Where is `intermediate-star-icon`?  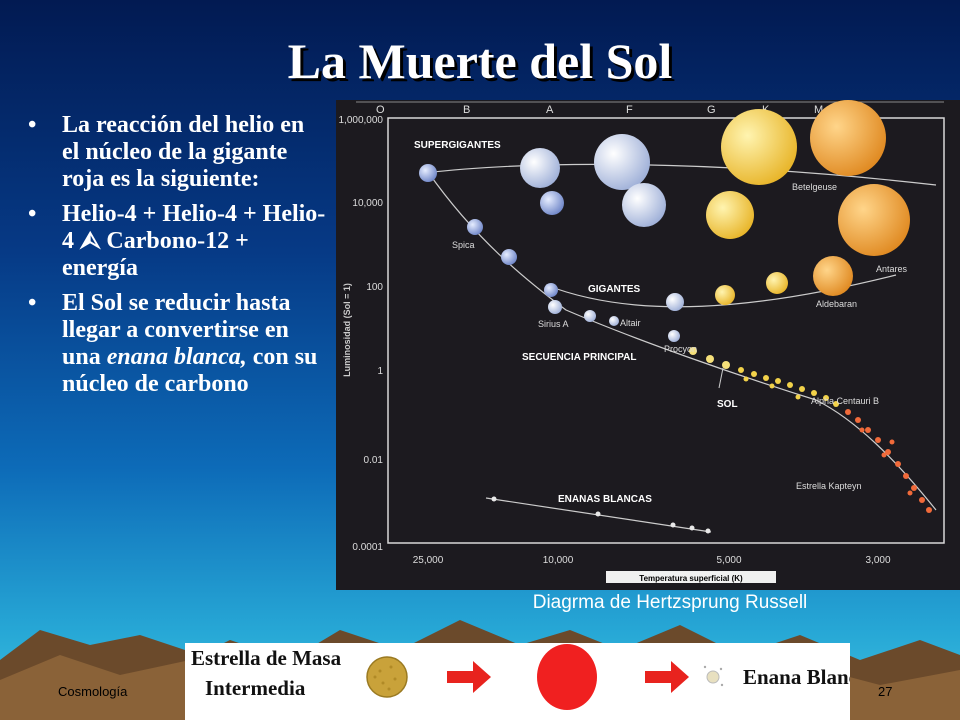 intermediate-star-icon is located at coordinates (387, 677).